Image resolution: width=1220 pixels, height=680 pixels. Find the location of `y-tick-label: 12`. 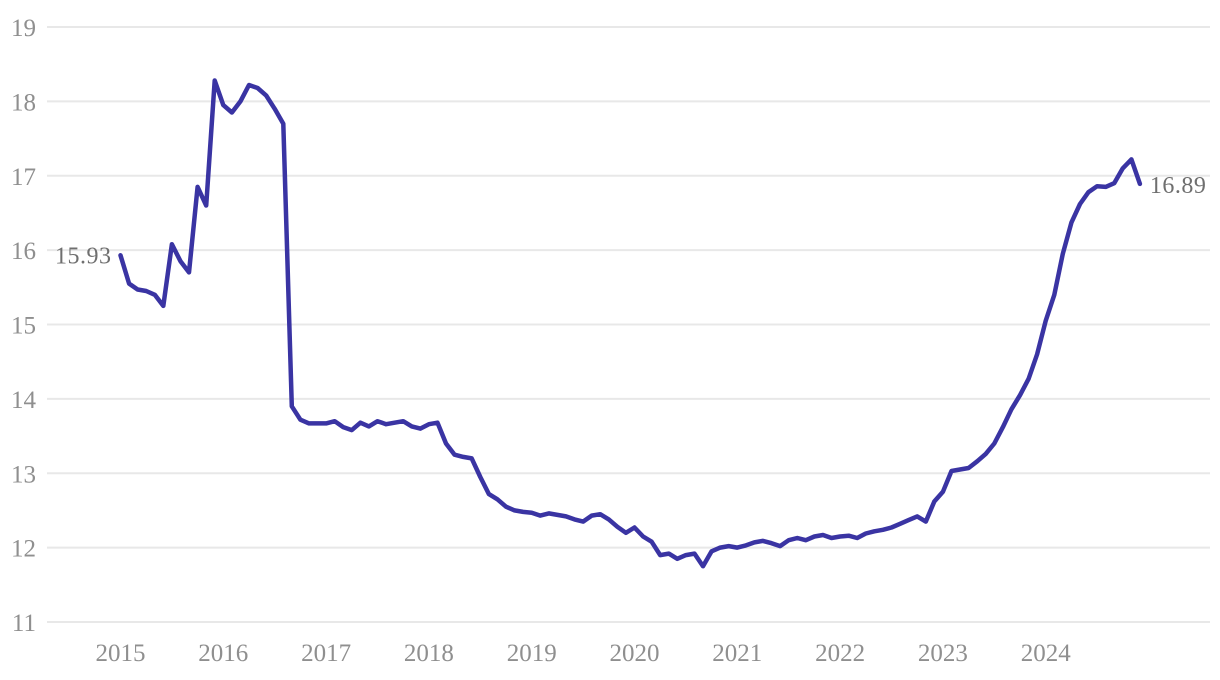

y-tick-label: 12 is located at coordinates (23, 549).